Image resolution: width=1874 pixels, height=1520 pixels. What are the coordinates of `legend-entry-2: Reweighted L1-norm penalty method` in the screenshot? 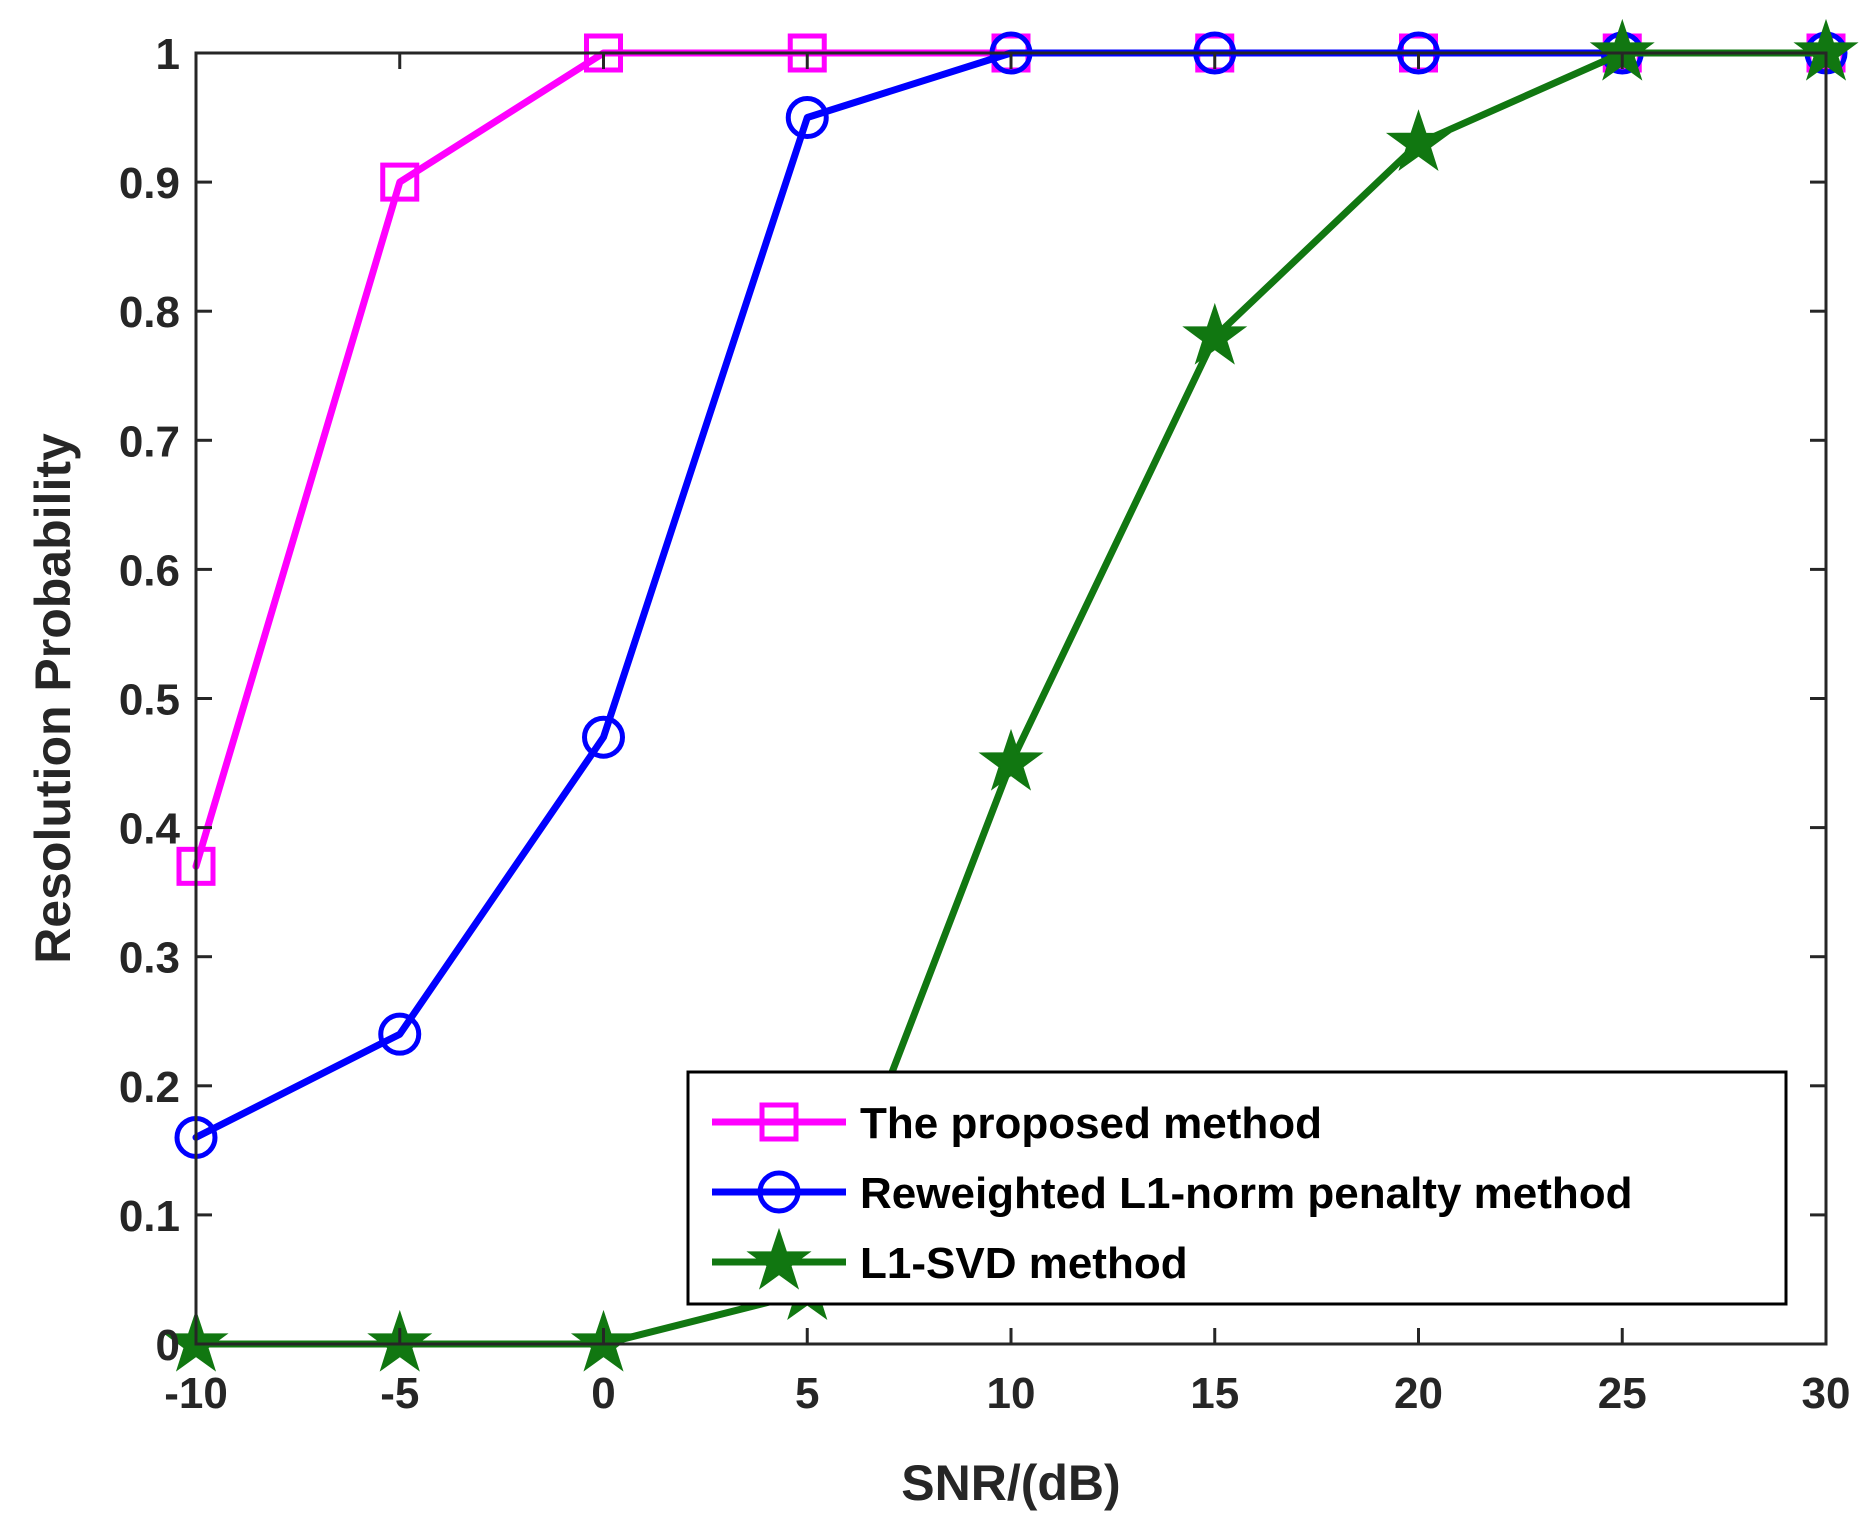 It's located at (1172, 1193).